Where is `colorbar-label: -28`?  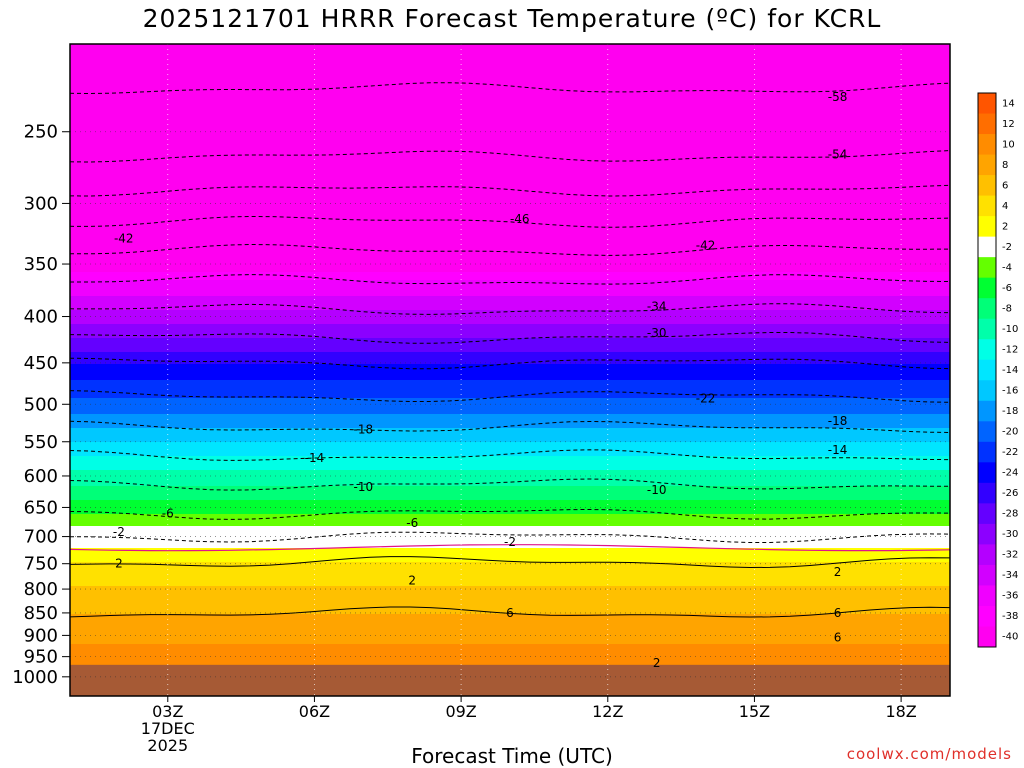 colorbar-label: -28 is located at coordinates (1010, 514).